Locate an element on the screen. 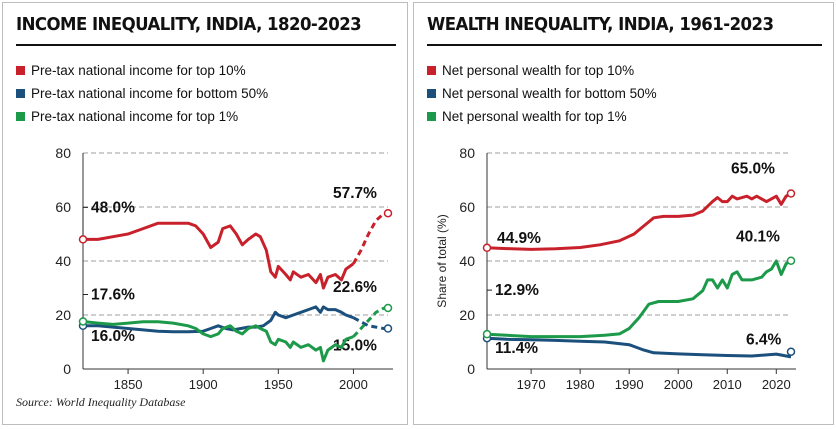 This screenshot has width=836, height=429. data-label: 17.6% is located at coordinates (113, 294).